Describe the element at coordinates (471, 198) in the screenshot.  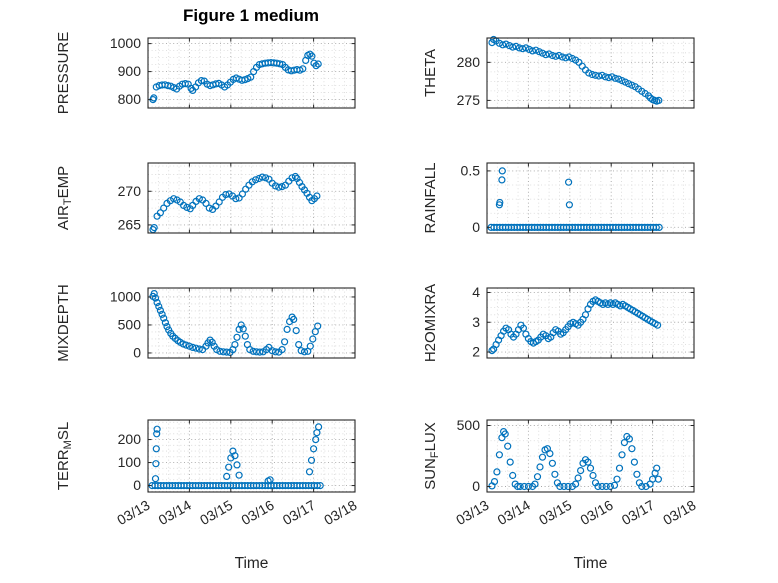
I see `y-tick-labels: 00.5` at that location.